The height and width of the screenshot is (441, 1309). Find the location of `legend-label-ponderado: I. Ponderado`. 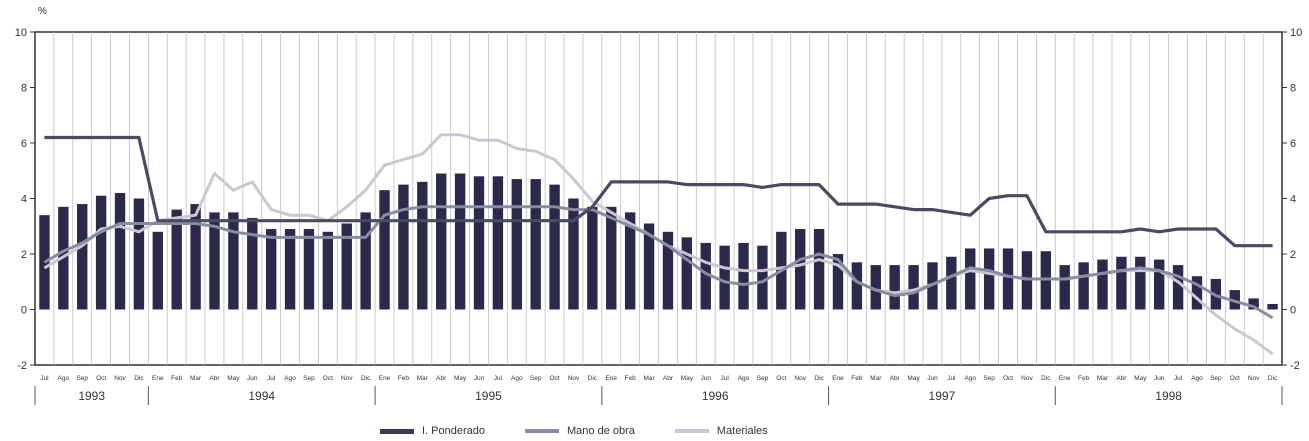

legend-label-ponderado: I. Ponderado is located at coordinates (453, 431).